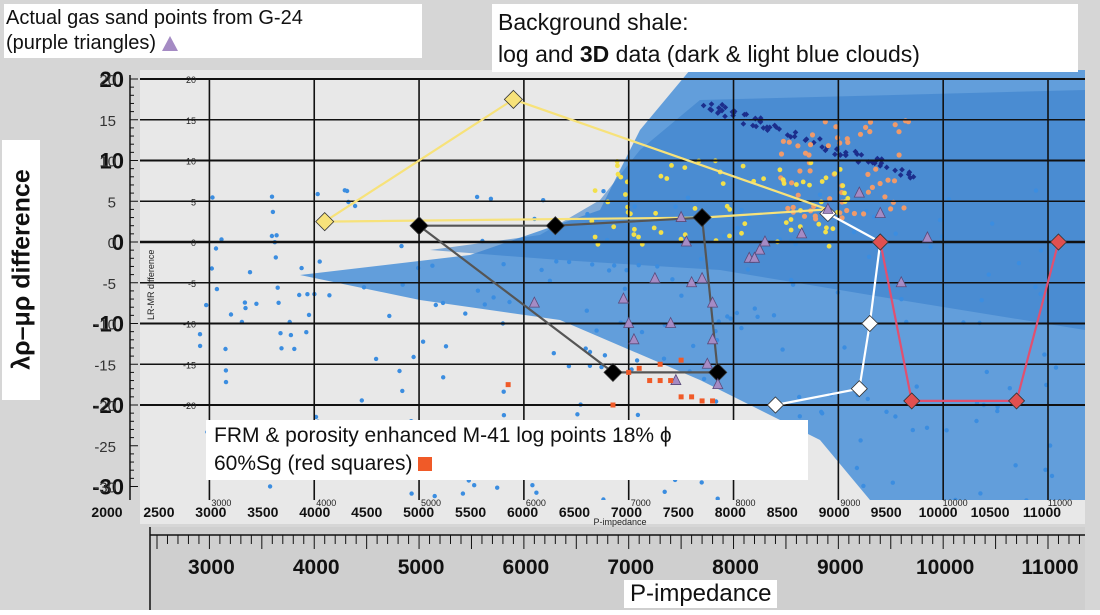 The image size is (1100, 615). What do you see at coordinates (945, 567) in the screenshot?
I see `outer-x-tick-label: 10000` at bounding box center [945, 567].